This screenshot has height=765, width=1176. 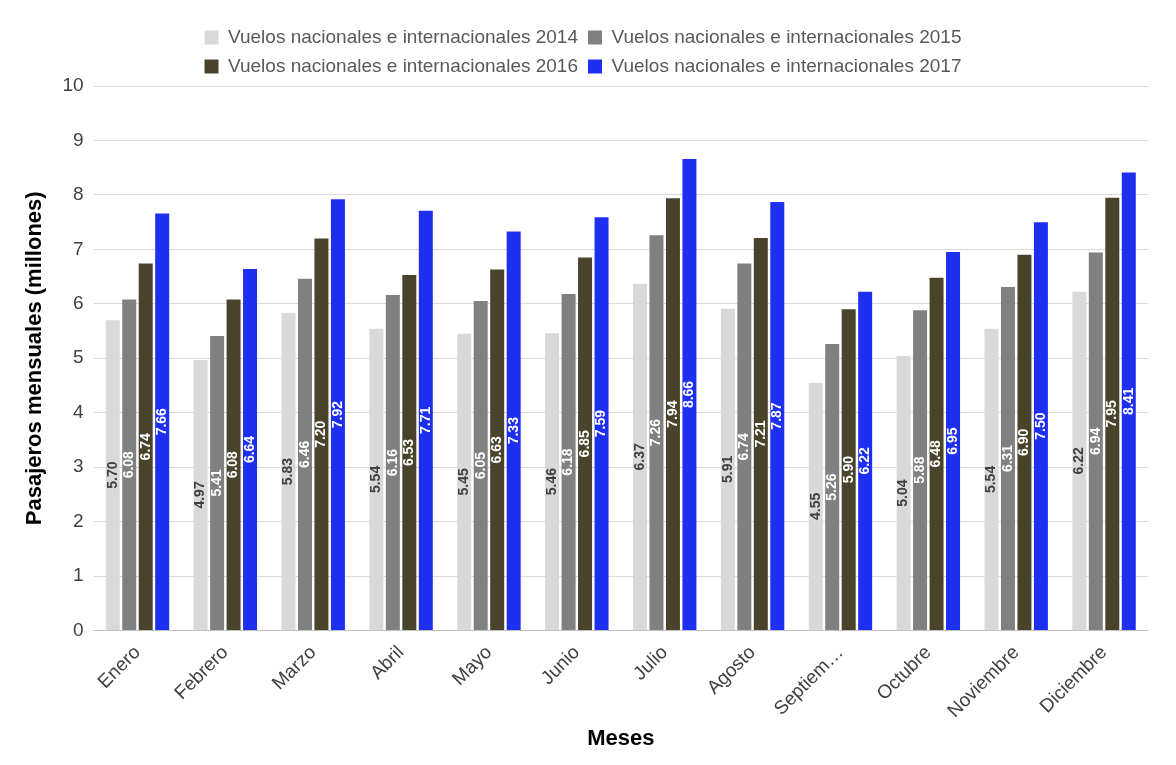 I want to click on data-label: 5.41, so click(x=215, y=483).